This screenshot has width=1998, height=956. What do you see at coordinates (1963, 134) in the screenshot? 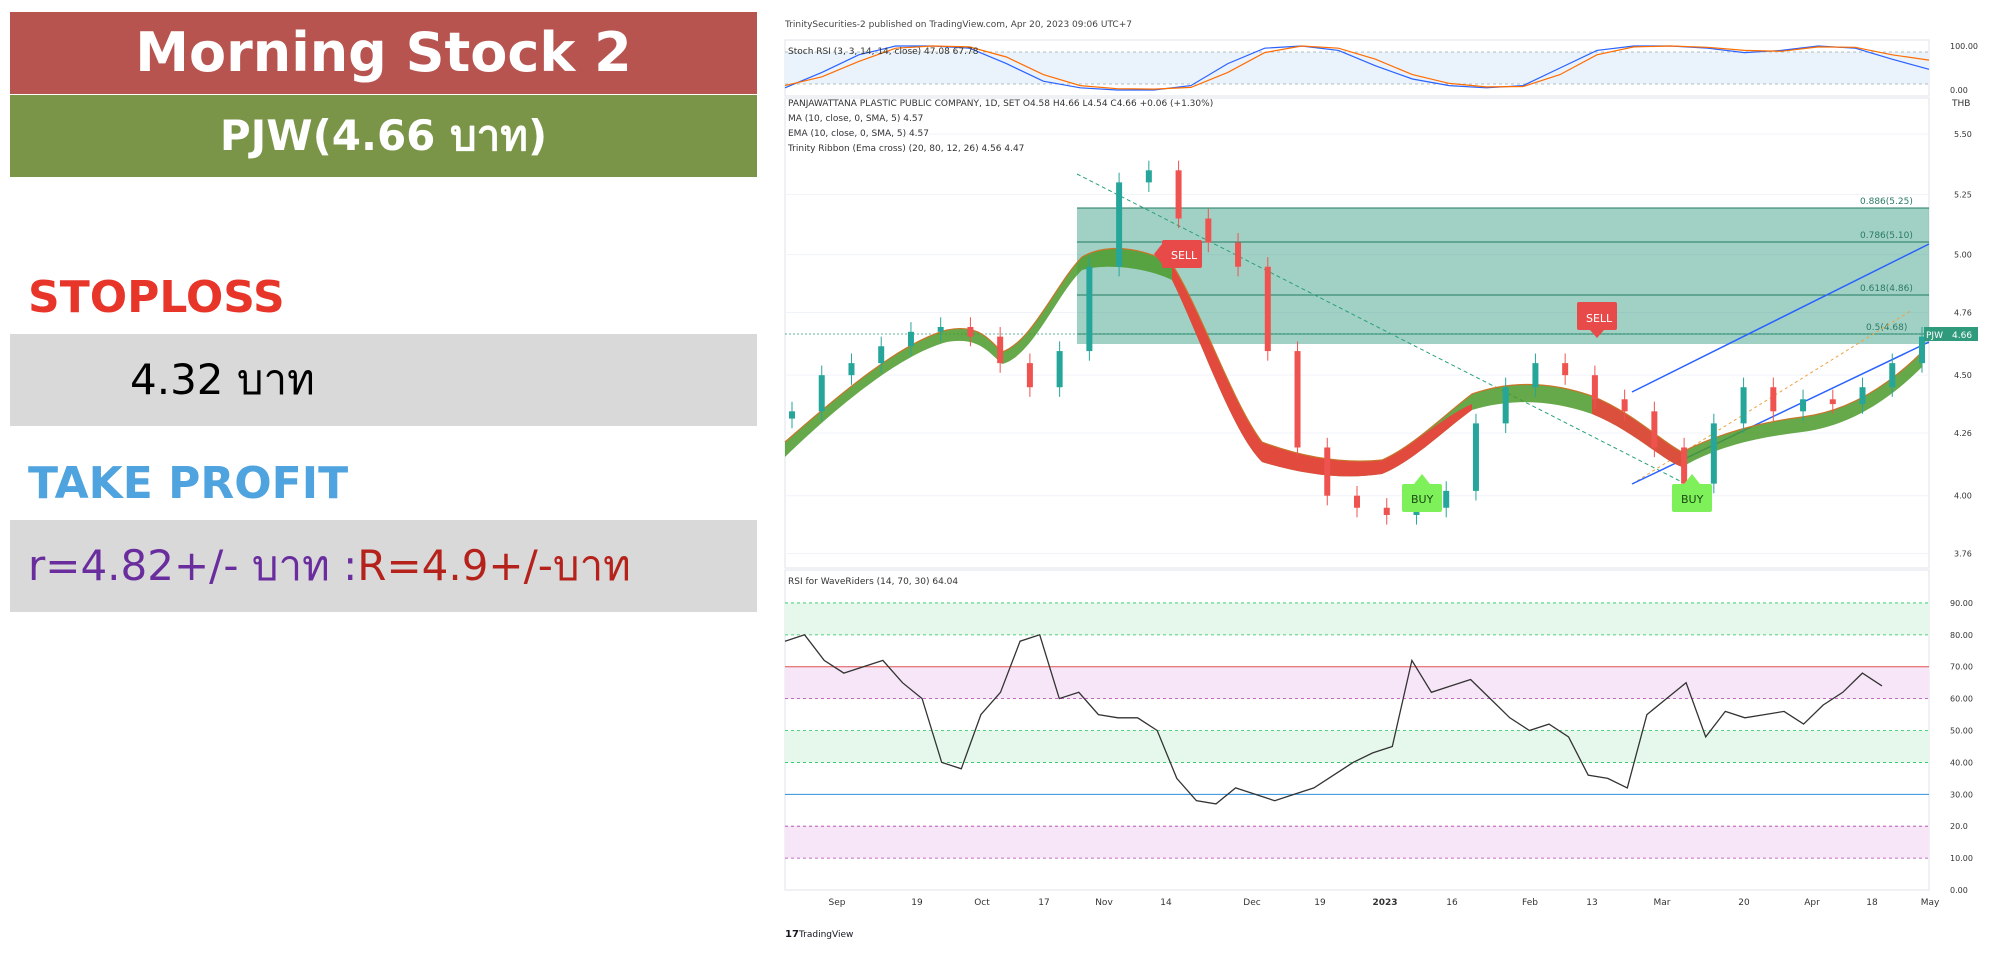
I see `price-tick: 5.50` at bounding box center [1963, 134].